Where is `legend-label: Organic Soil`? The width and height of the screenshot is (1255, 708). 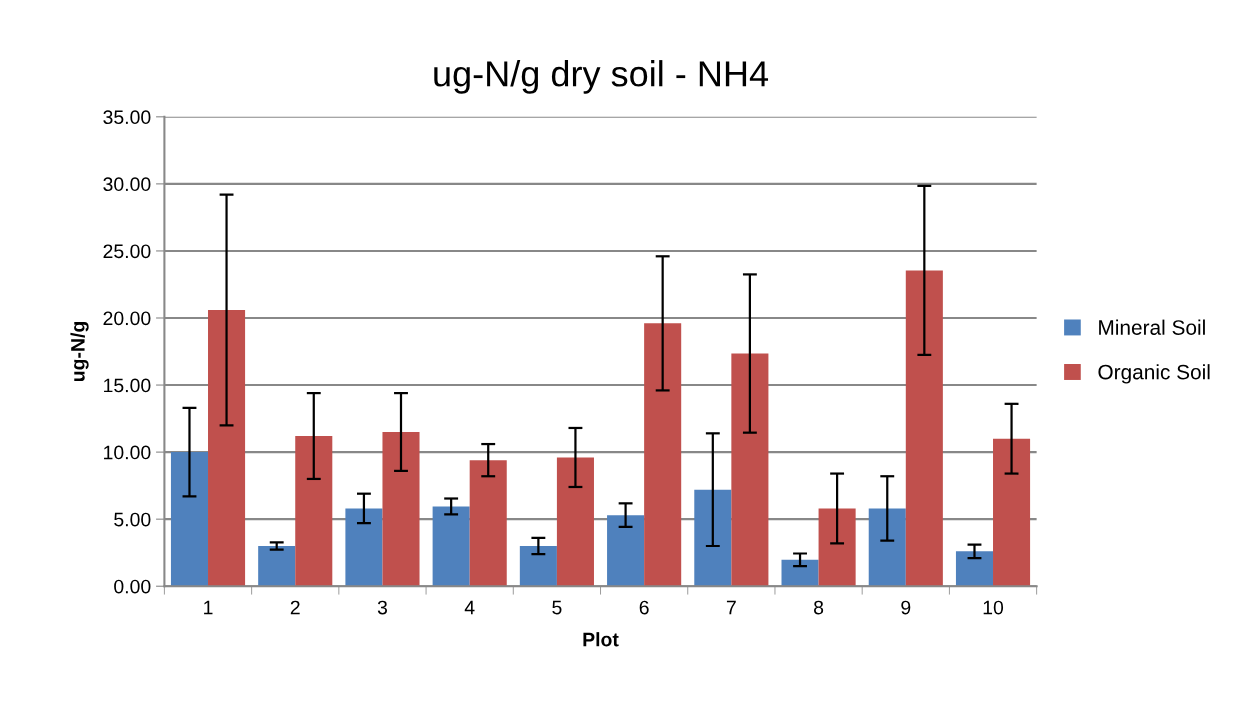 legend-label: Organic Soil is located at coordinates (1154, 374).